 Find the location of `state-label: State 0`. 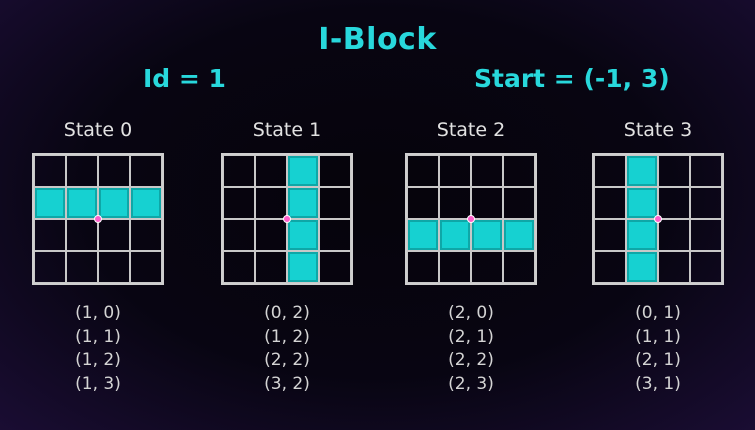

state-label: State 0 is located at coordinates (98, 130).